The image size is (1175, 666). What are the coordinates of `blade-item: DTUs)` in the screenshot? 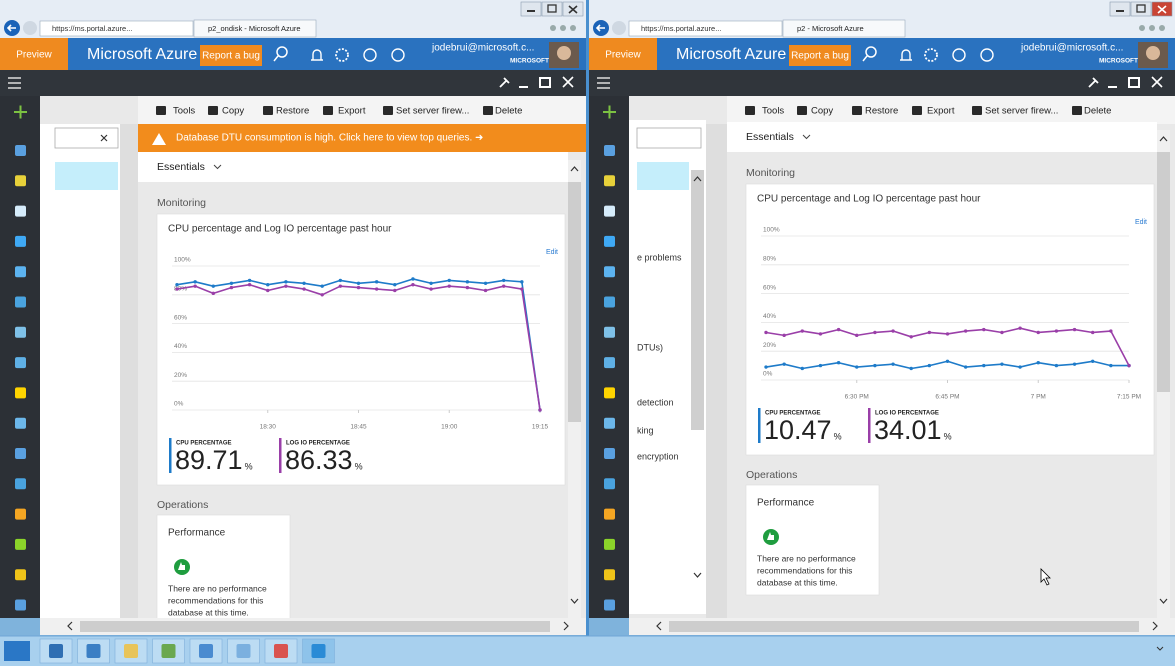 It's located at (650, 347).